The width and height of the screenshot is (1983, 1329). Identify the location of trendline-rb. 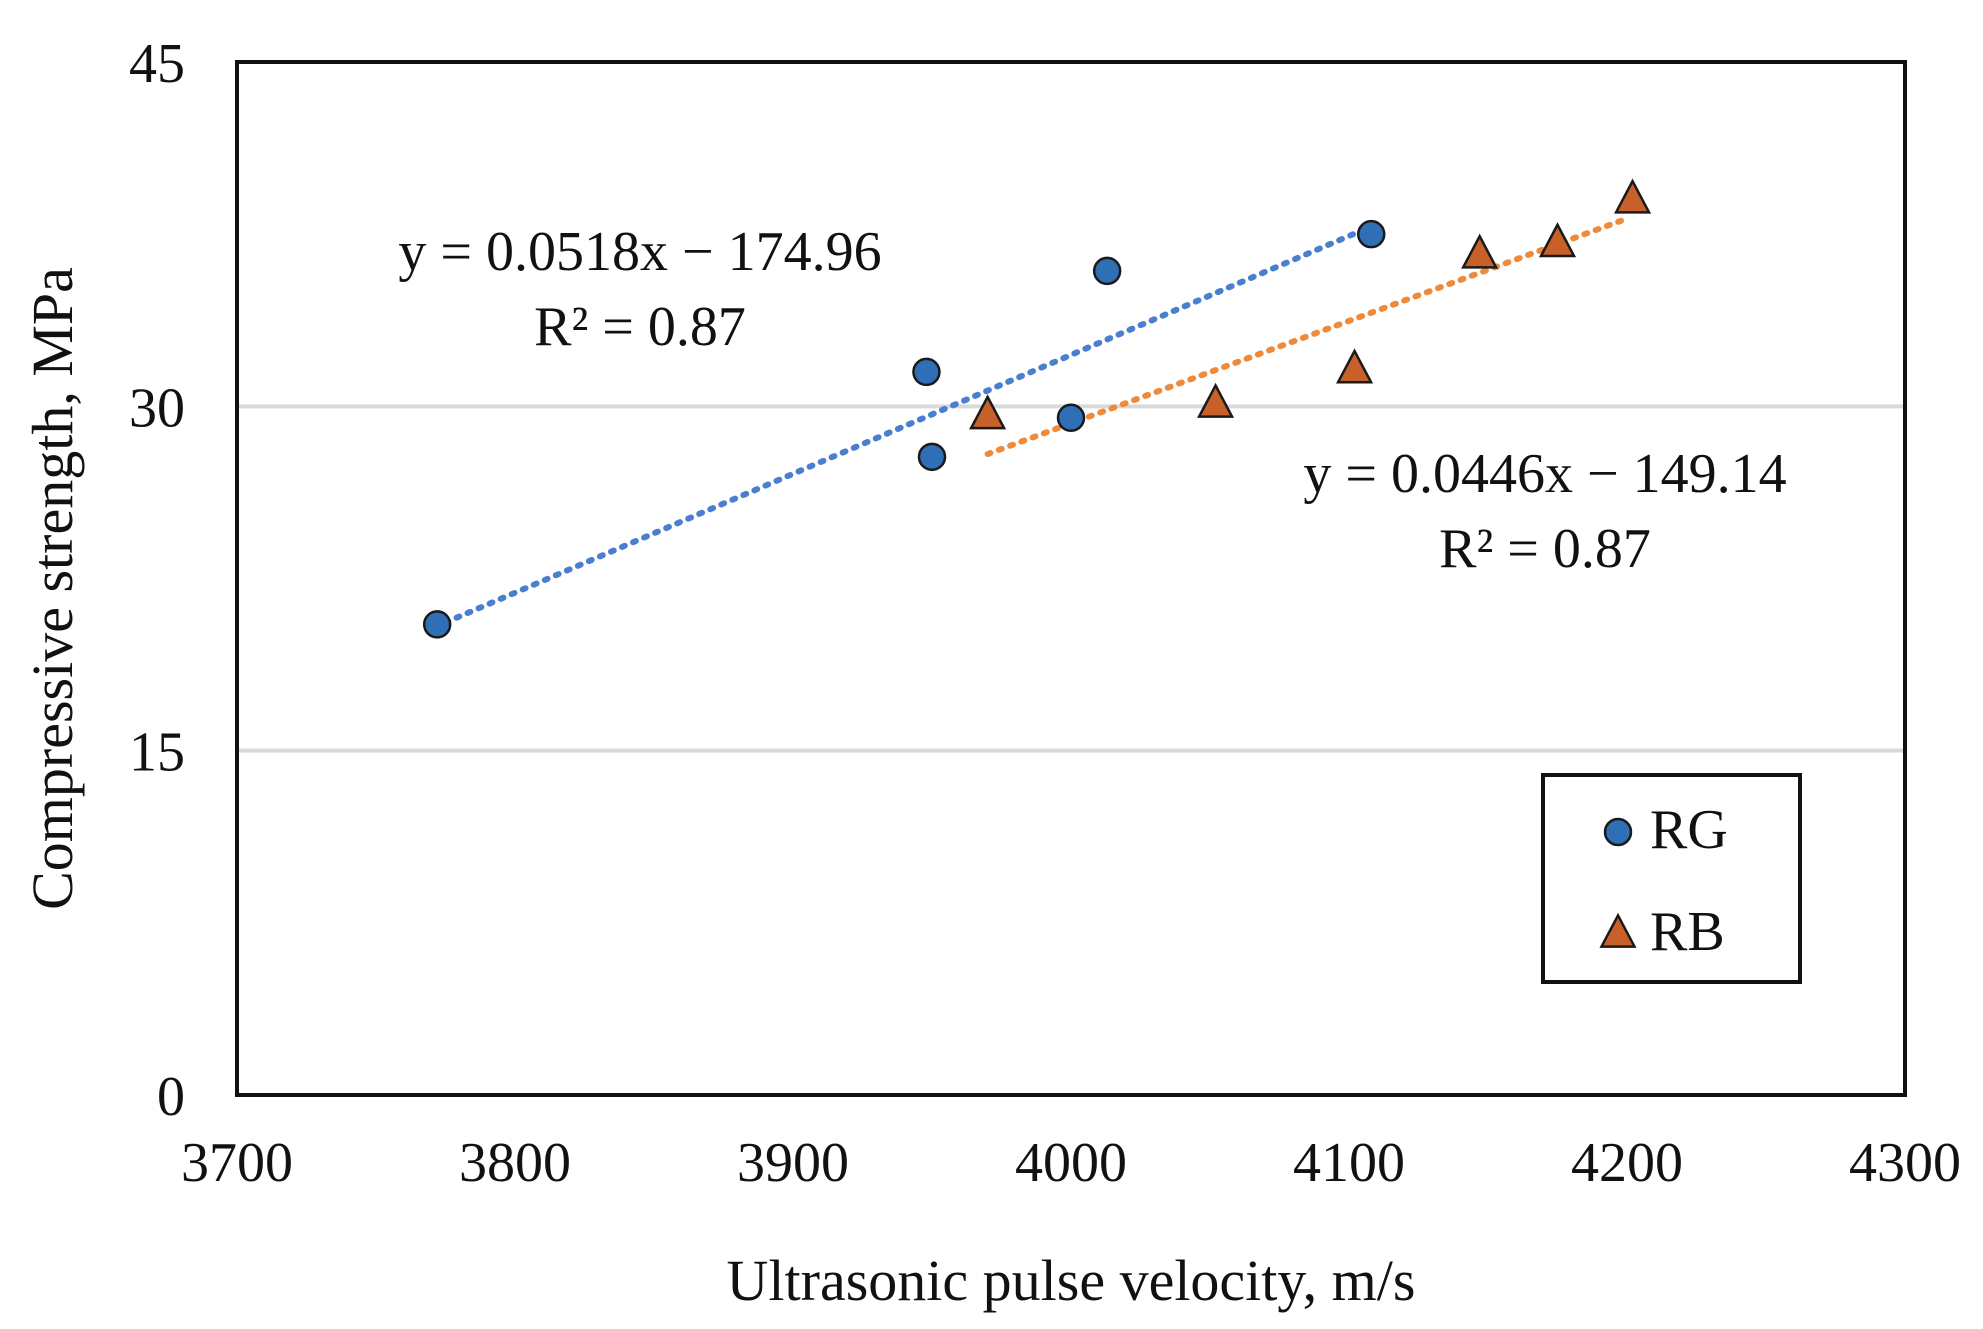
(1307, 336).